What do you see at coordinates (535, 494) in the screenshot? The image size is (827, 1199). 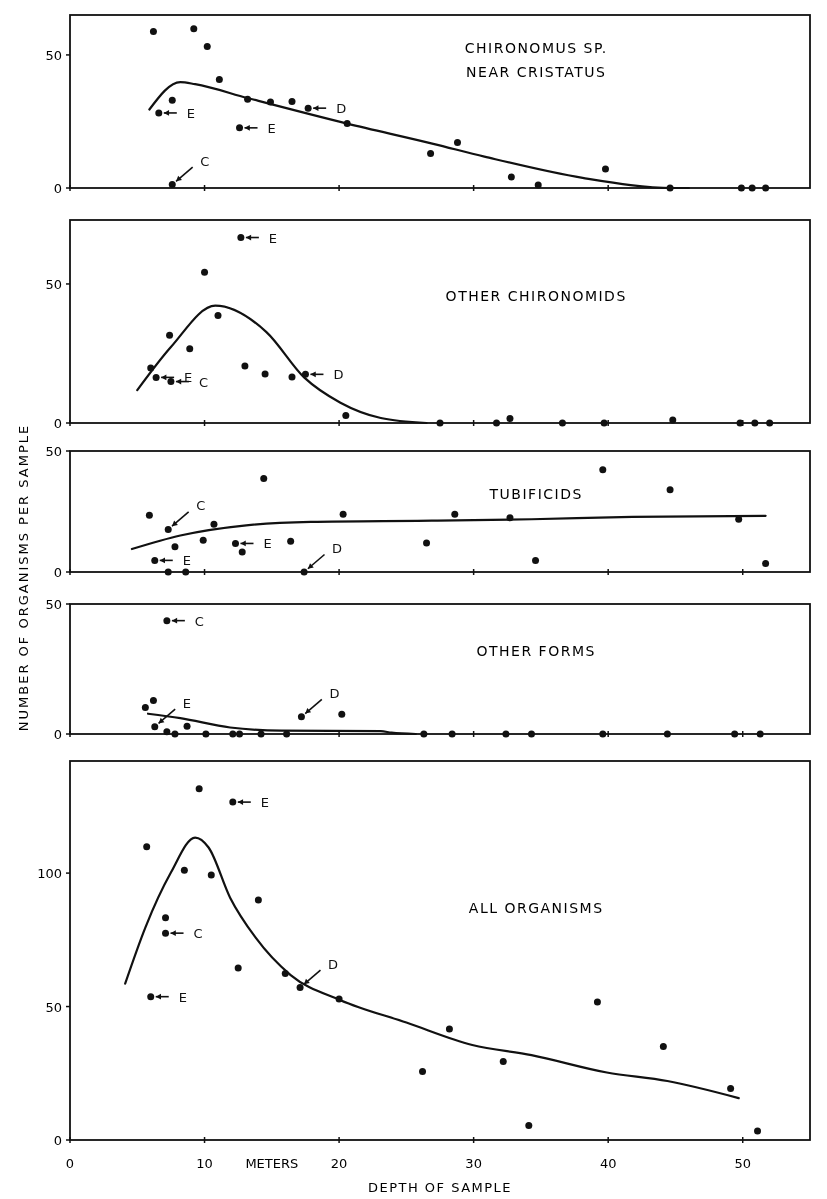 I see `text: TUBIFICIDS` at bounding box center [535, 494].